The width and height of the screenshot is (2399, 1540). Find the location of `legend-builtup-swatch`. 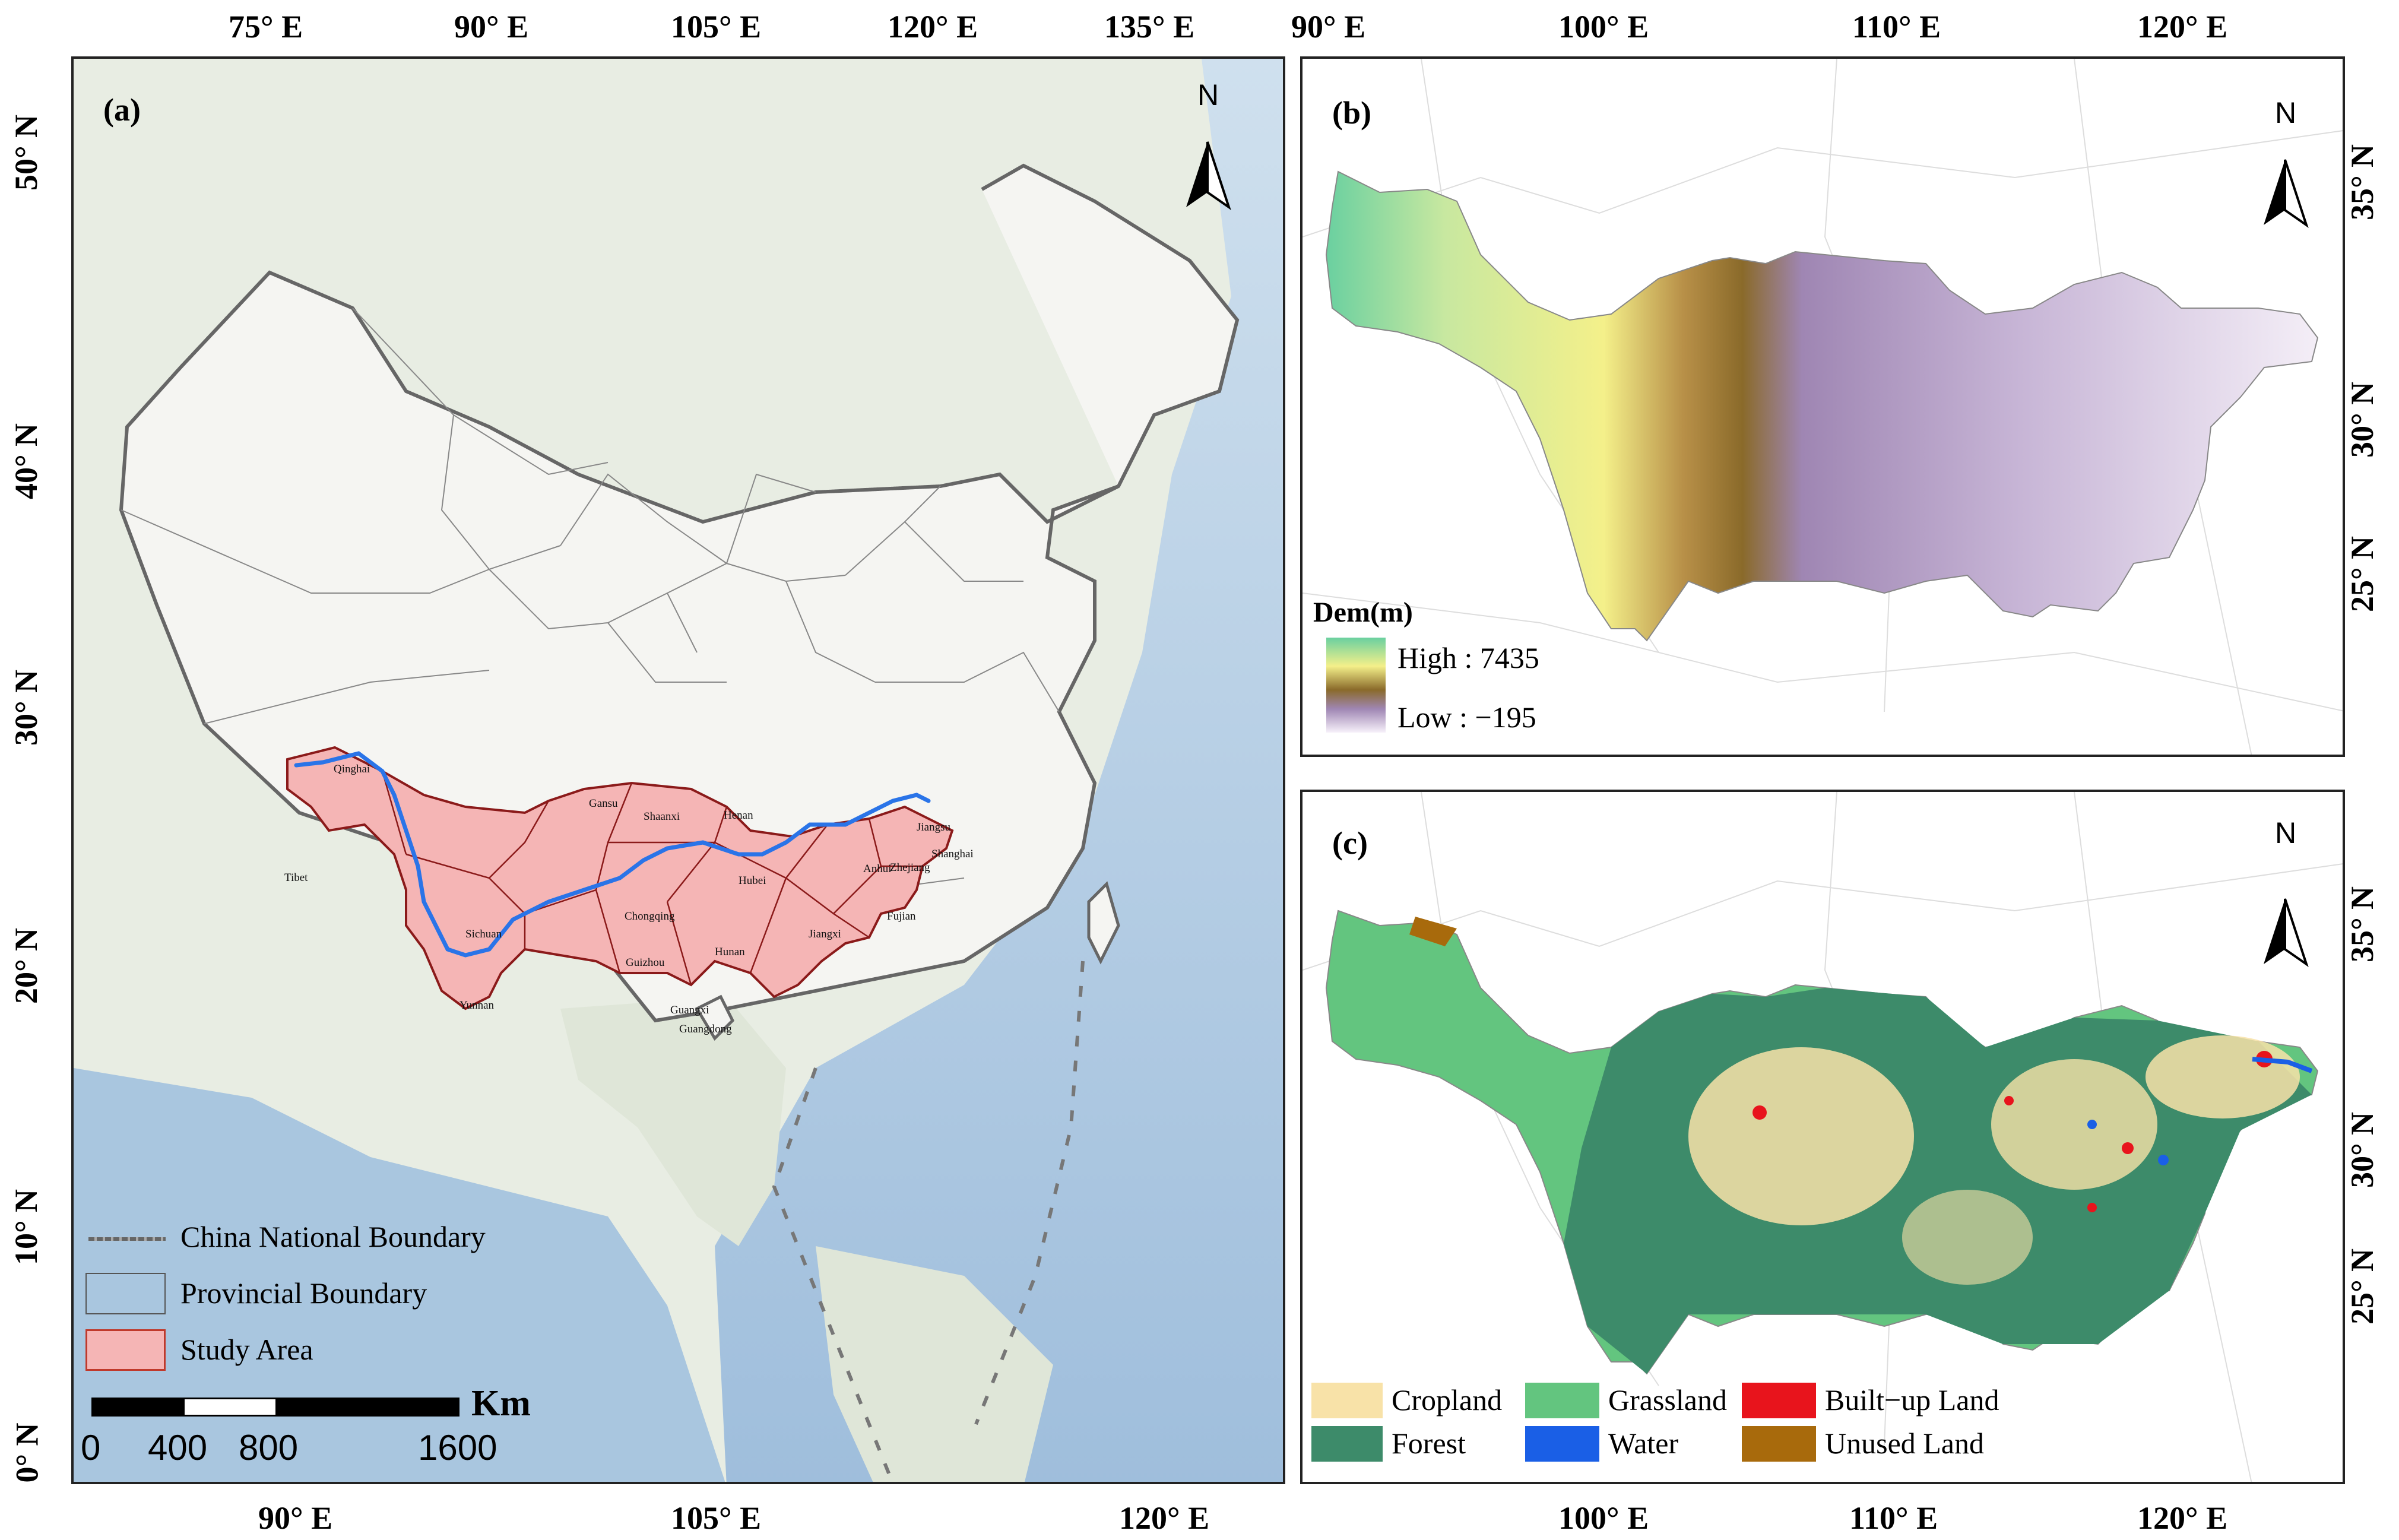

legend-builtup-swatch is located at coordinates (1779, 1400).